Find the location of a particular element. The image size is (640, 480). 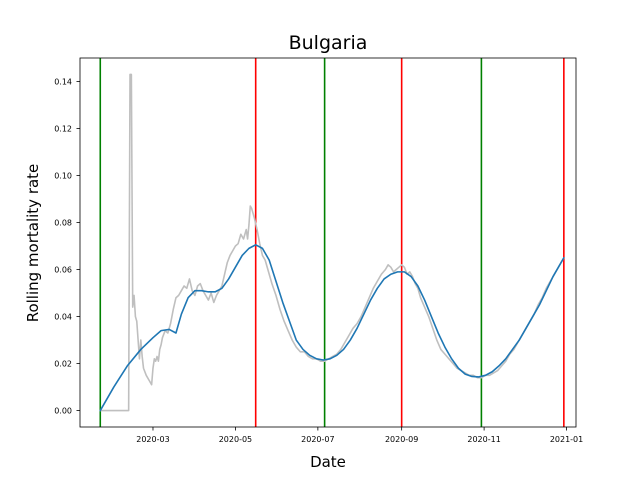

y-tick-label: 0.14 is located at coordinates (63, 82).